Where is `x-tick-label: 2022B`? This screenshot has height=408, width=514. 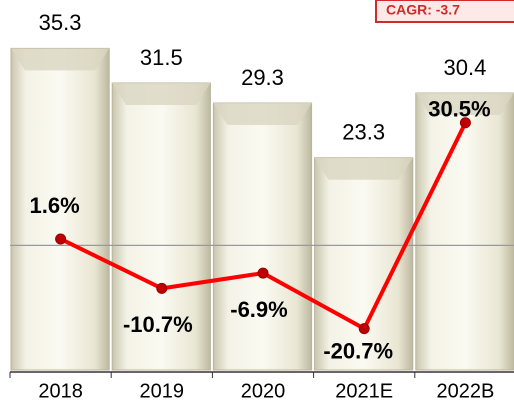 x-tick-label: 2022B is located at coordinates (465, 391).